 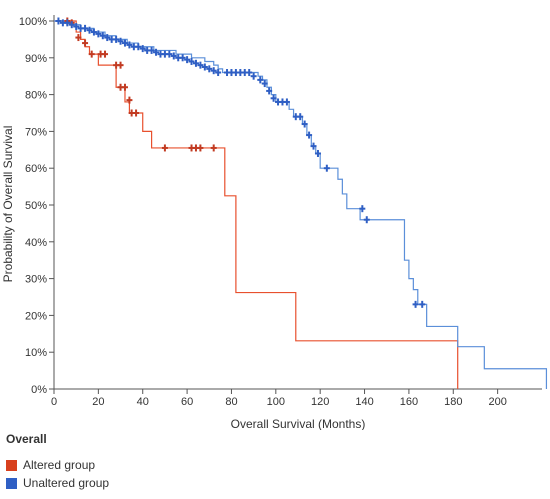 I want to click on y-tick-label: 20%, so click(x=36, y=316).